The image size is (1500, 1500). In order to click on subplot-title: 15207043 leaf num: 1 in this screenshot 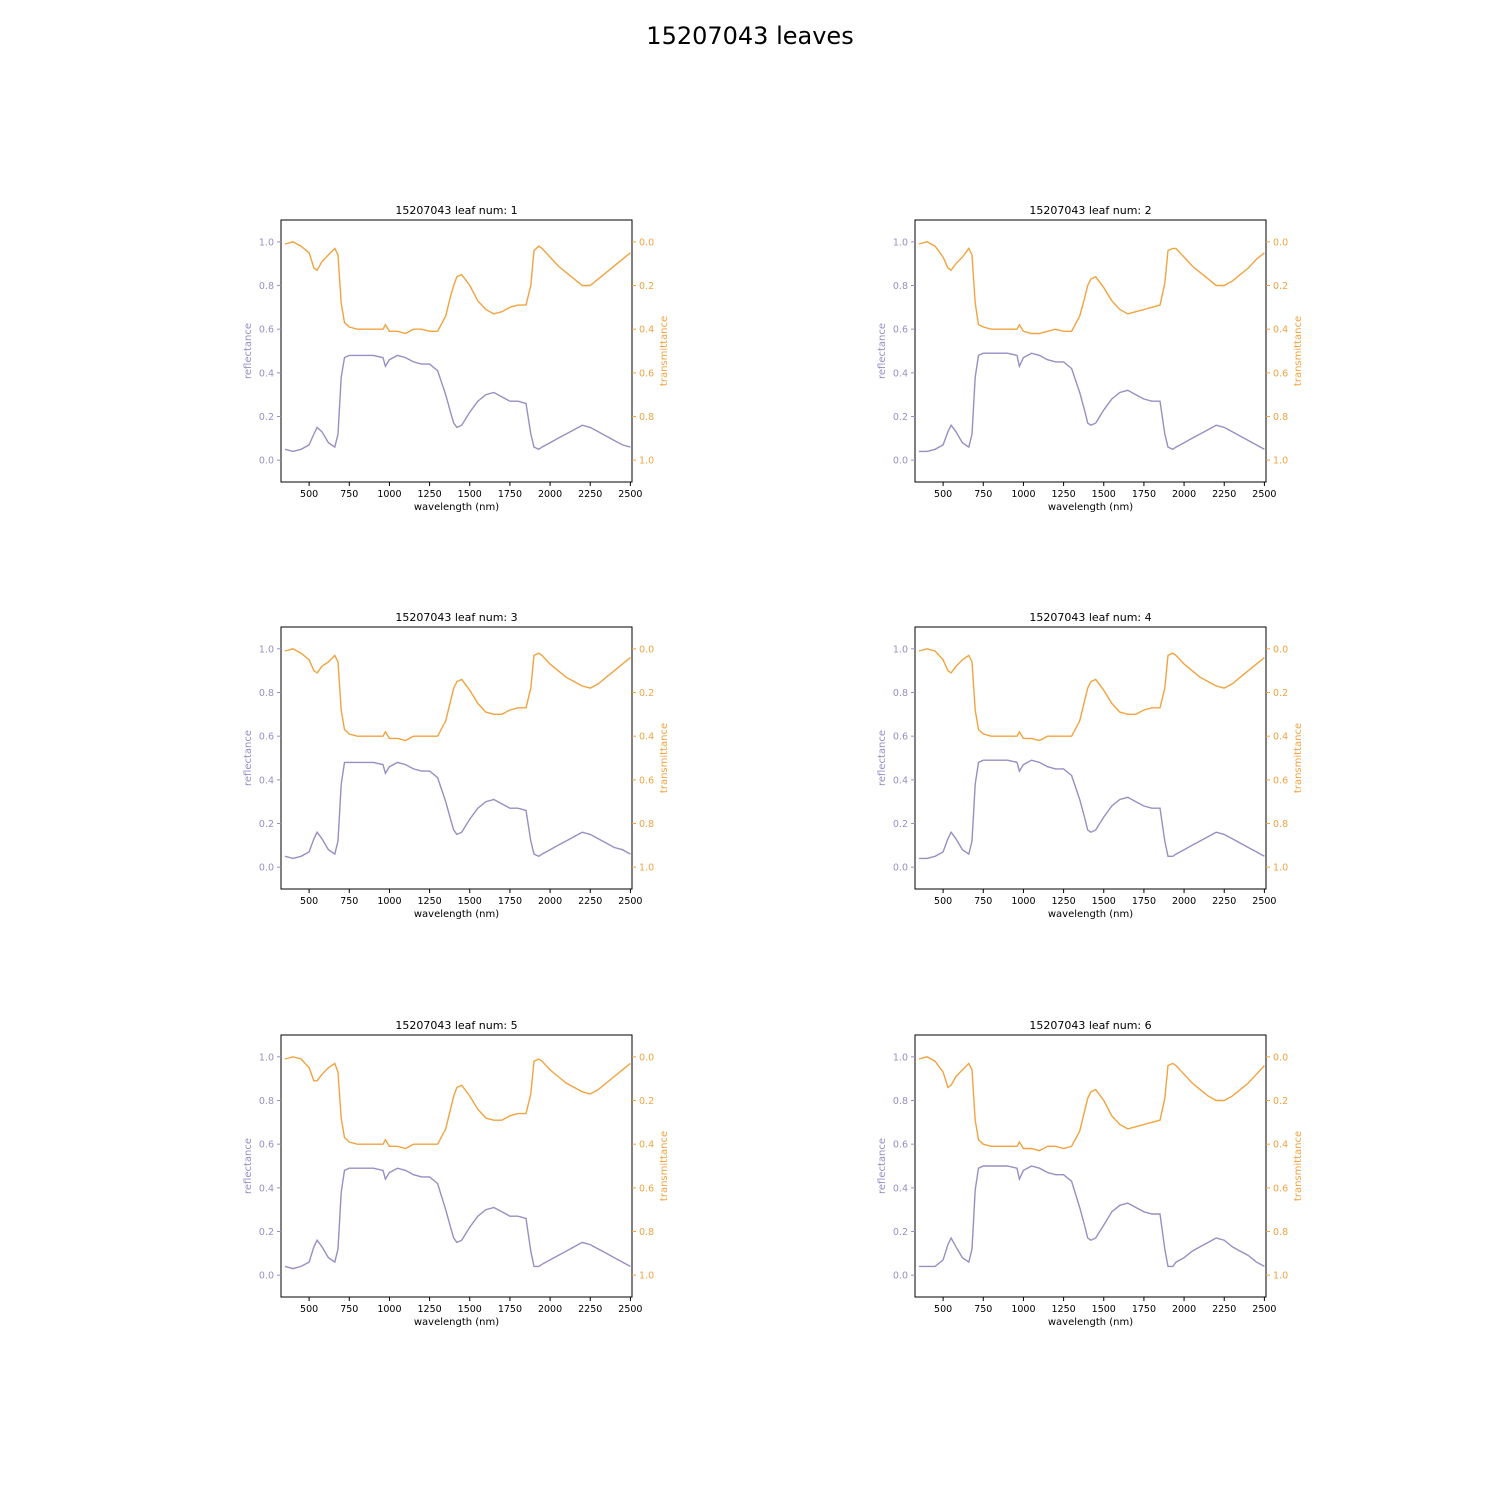, I will do `click(456, 210)`.